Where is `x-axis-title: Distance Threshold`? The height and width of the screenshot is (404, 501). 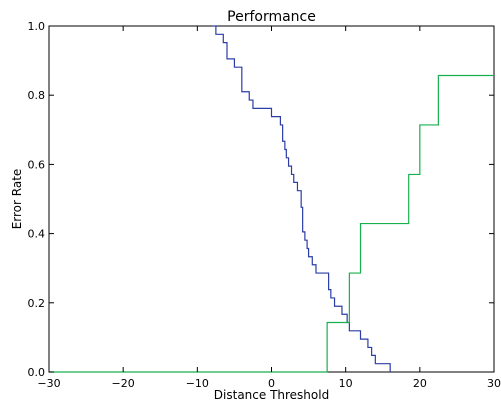
x-axis-title: Distance Threshold is located at coordinates (271, 395).